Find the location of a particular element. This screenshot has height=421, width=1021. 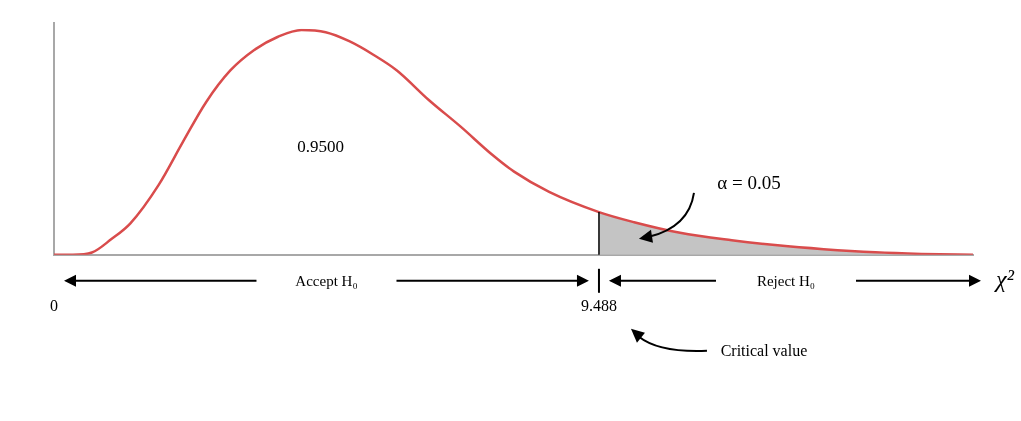

text: Reject H₀ is located at coordinates (786, 281).